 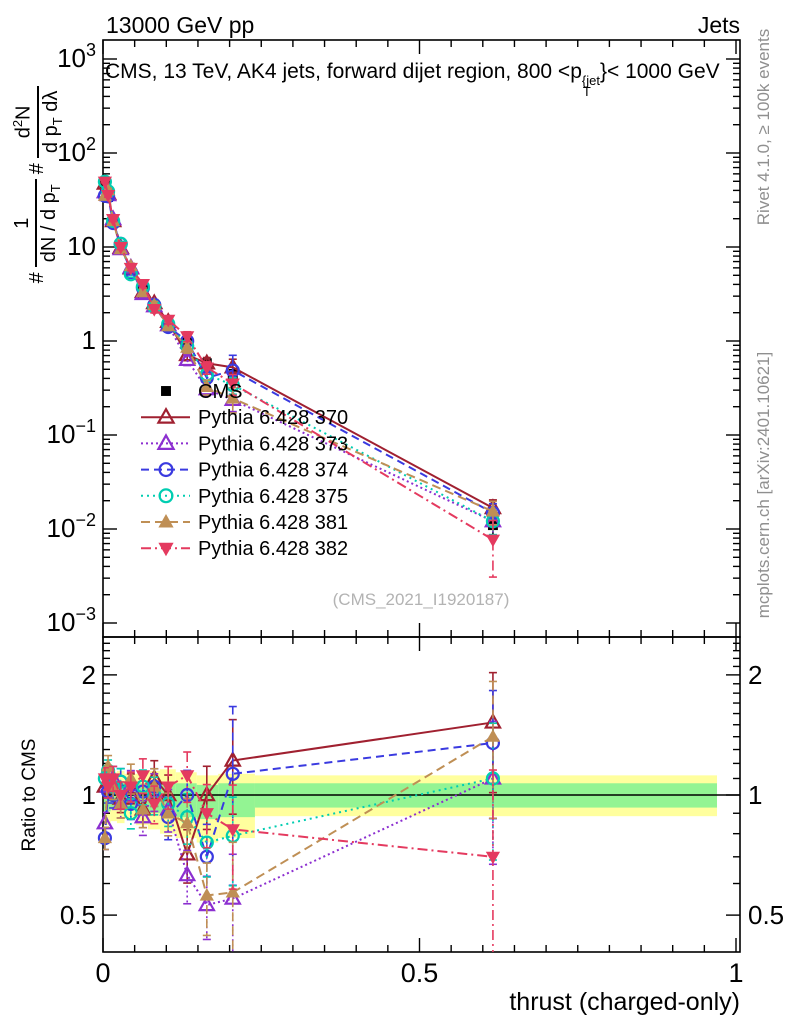 I want to click on beam-energy-label: 13000 GeV pp, so click(x=180, y=25).